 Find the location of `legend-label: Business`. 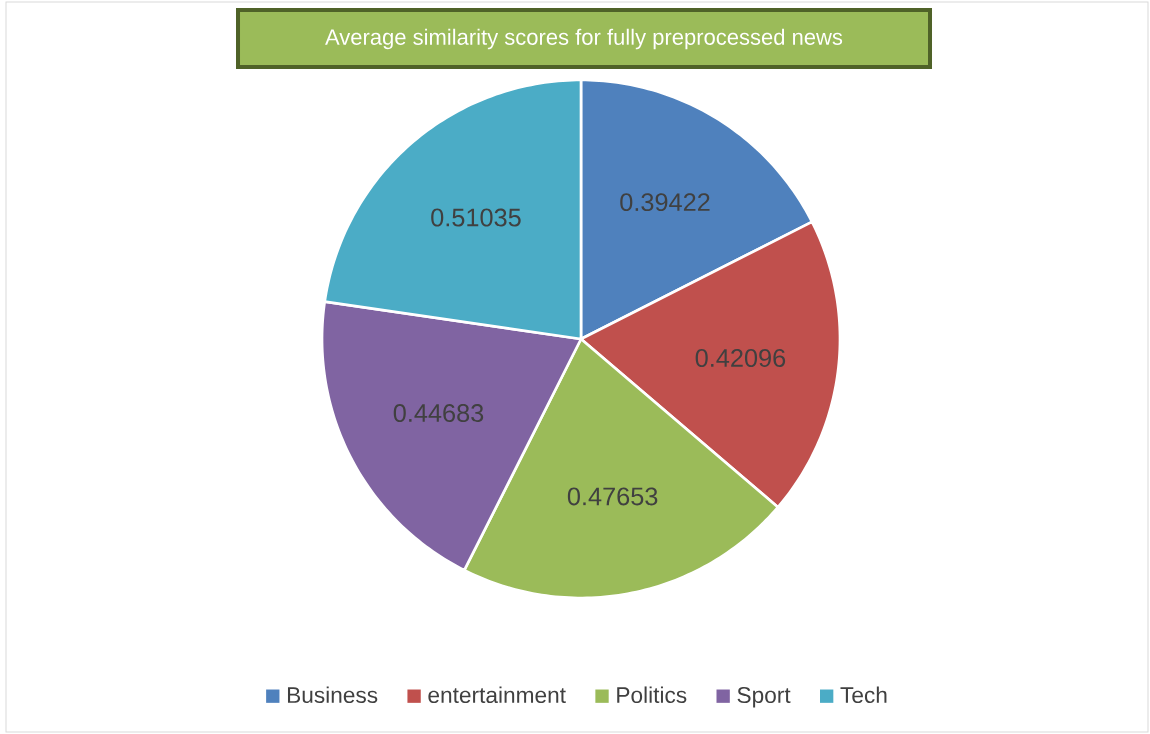

legend-label: Business is located at coordinates (332, 695).